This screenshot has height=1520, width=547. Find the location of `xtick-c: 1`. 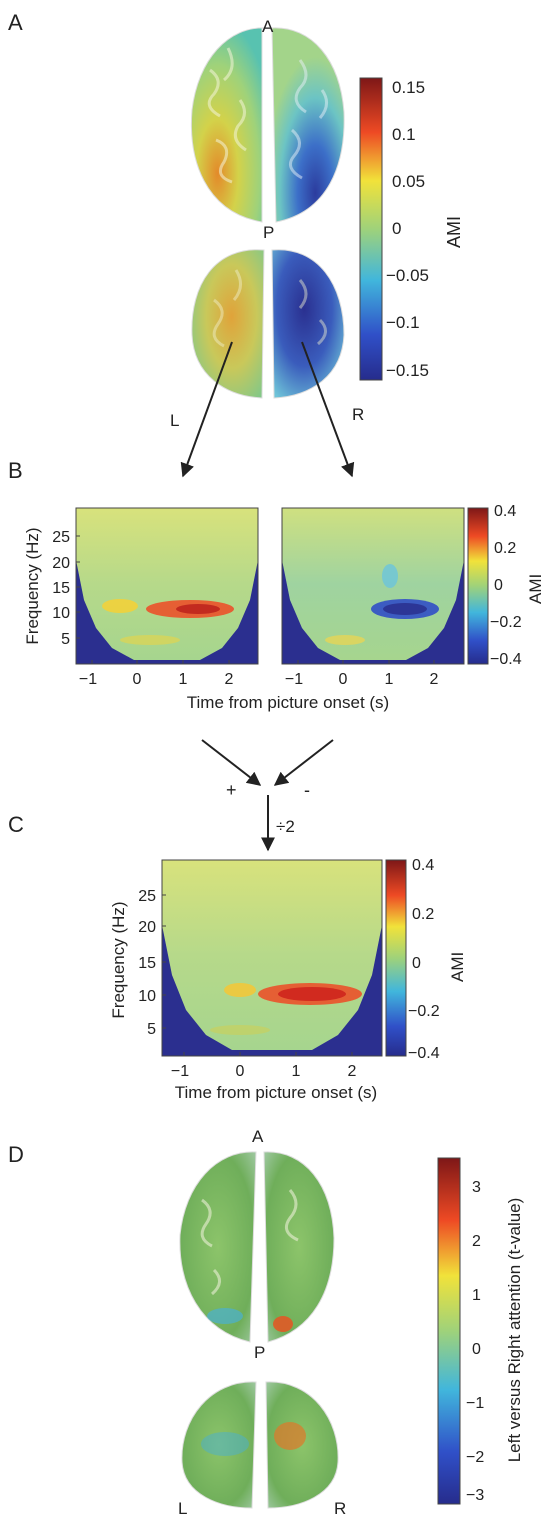

xtick-c: 1 is located at coordinates (296, 1071).